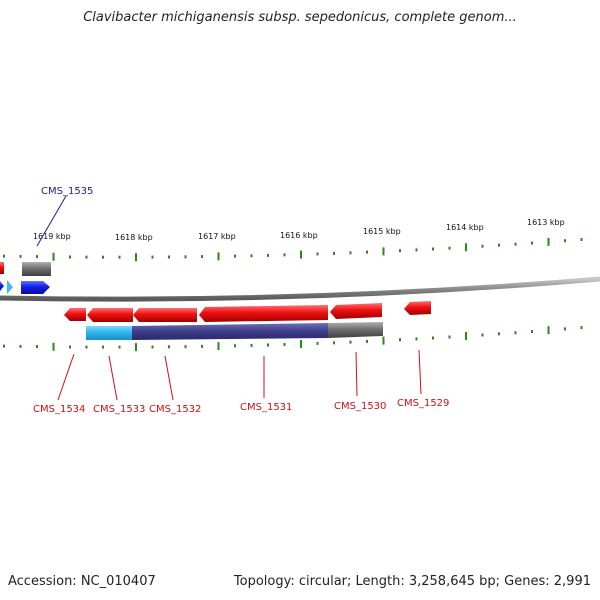 This screenshot has height=600, width=600. What do you see at coordinates (36, 269) in the screenshot?
I see `feature-block` at bounding box center [36, 269].